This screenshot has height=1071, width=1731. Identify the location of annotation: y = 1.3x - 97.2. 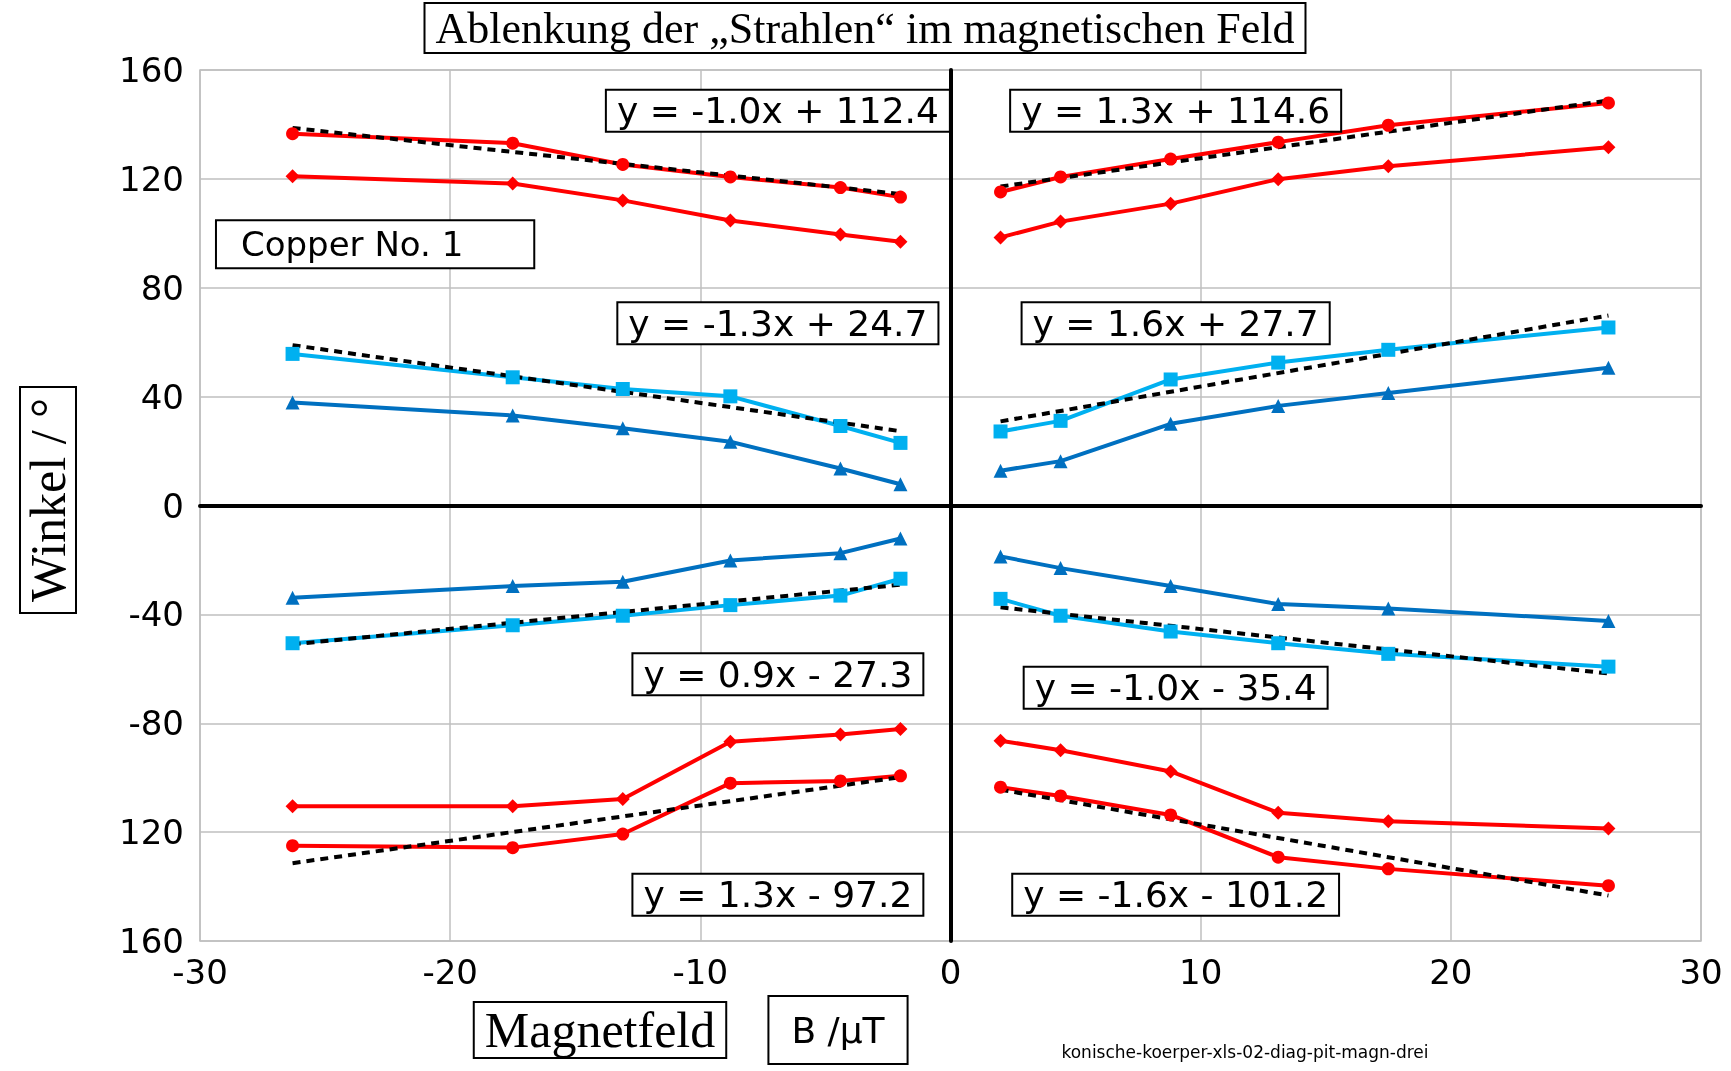
(778, 895).